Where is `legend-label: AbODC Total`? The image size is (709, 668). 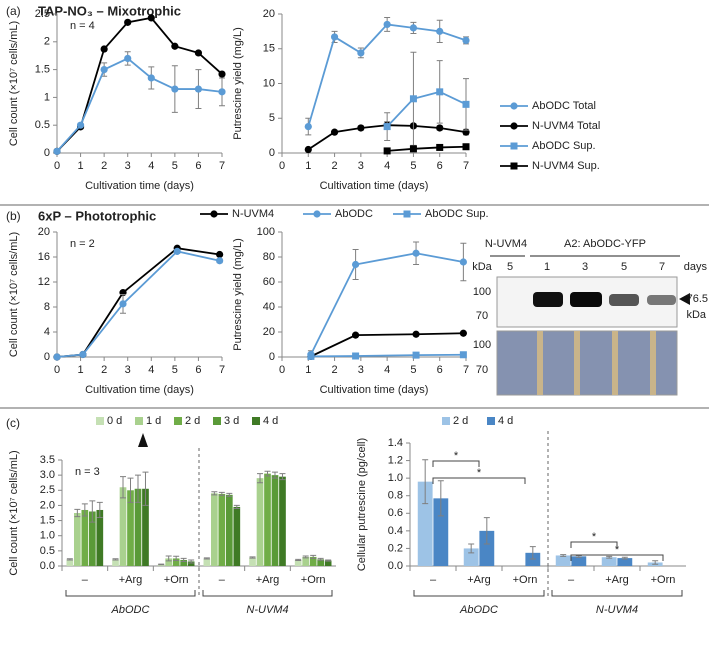 legend-label: AbODC Total is located at coordinates (564, 106).